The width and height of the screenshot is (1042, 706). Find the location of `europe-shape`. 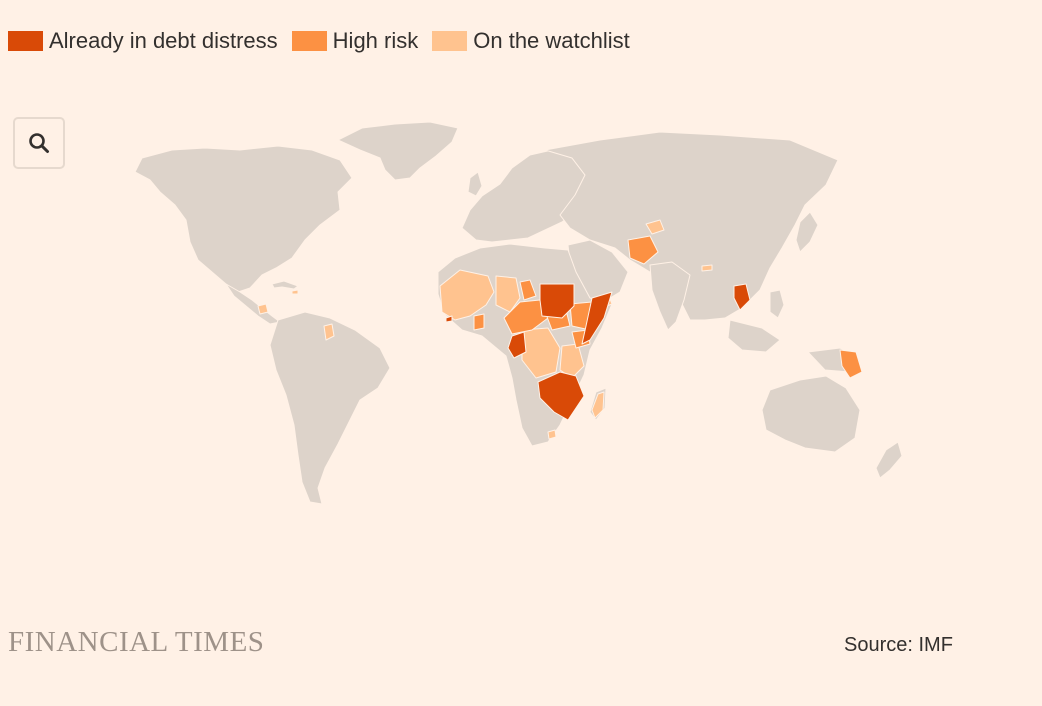

europe-shape is located at coordinates (523, 196).